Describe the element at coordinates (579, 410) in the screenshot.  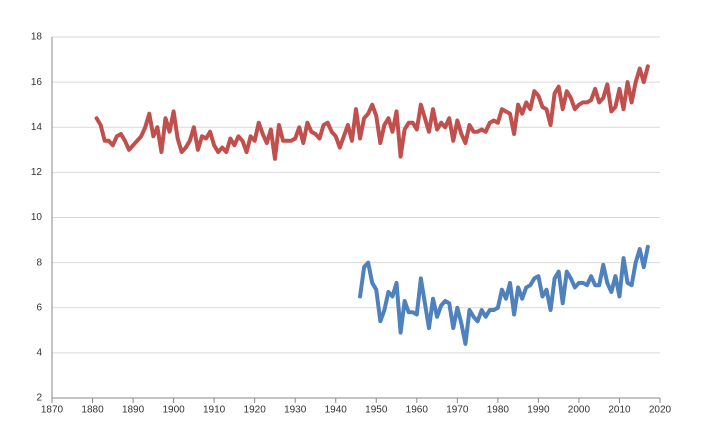
I see `x-tick-label: 2000` at that location.